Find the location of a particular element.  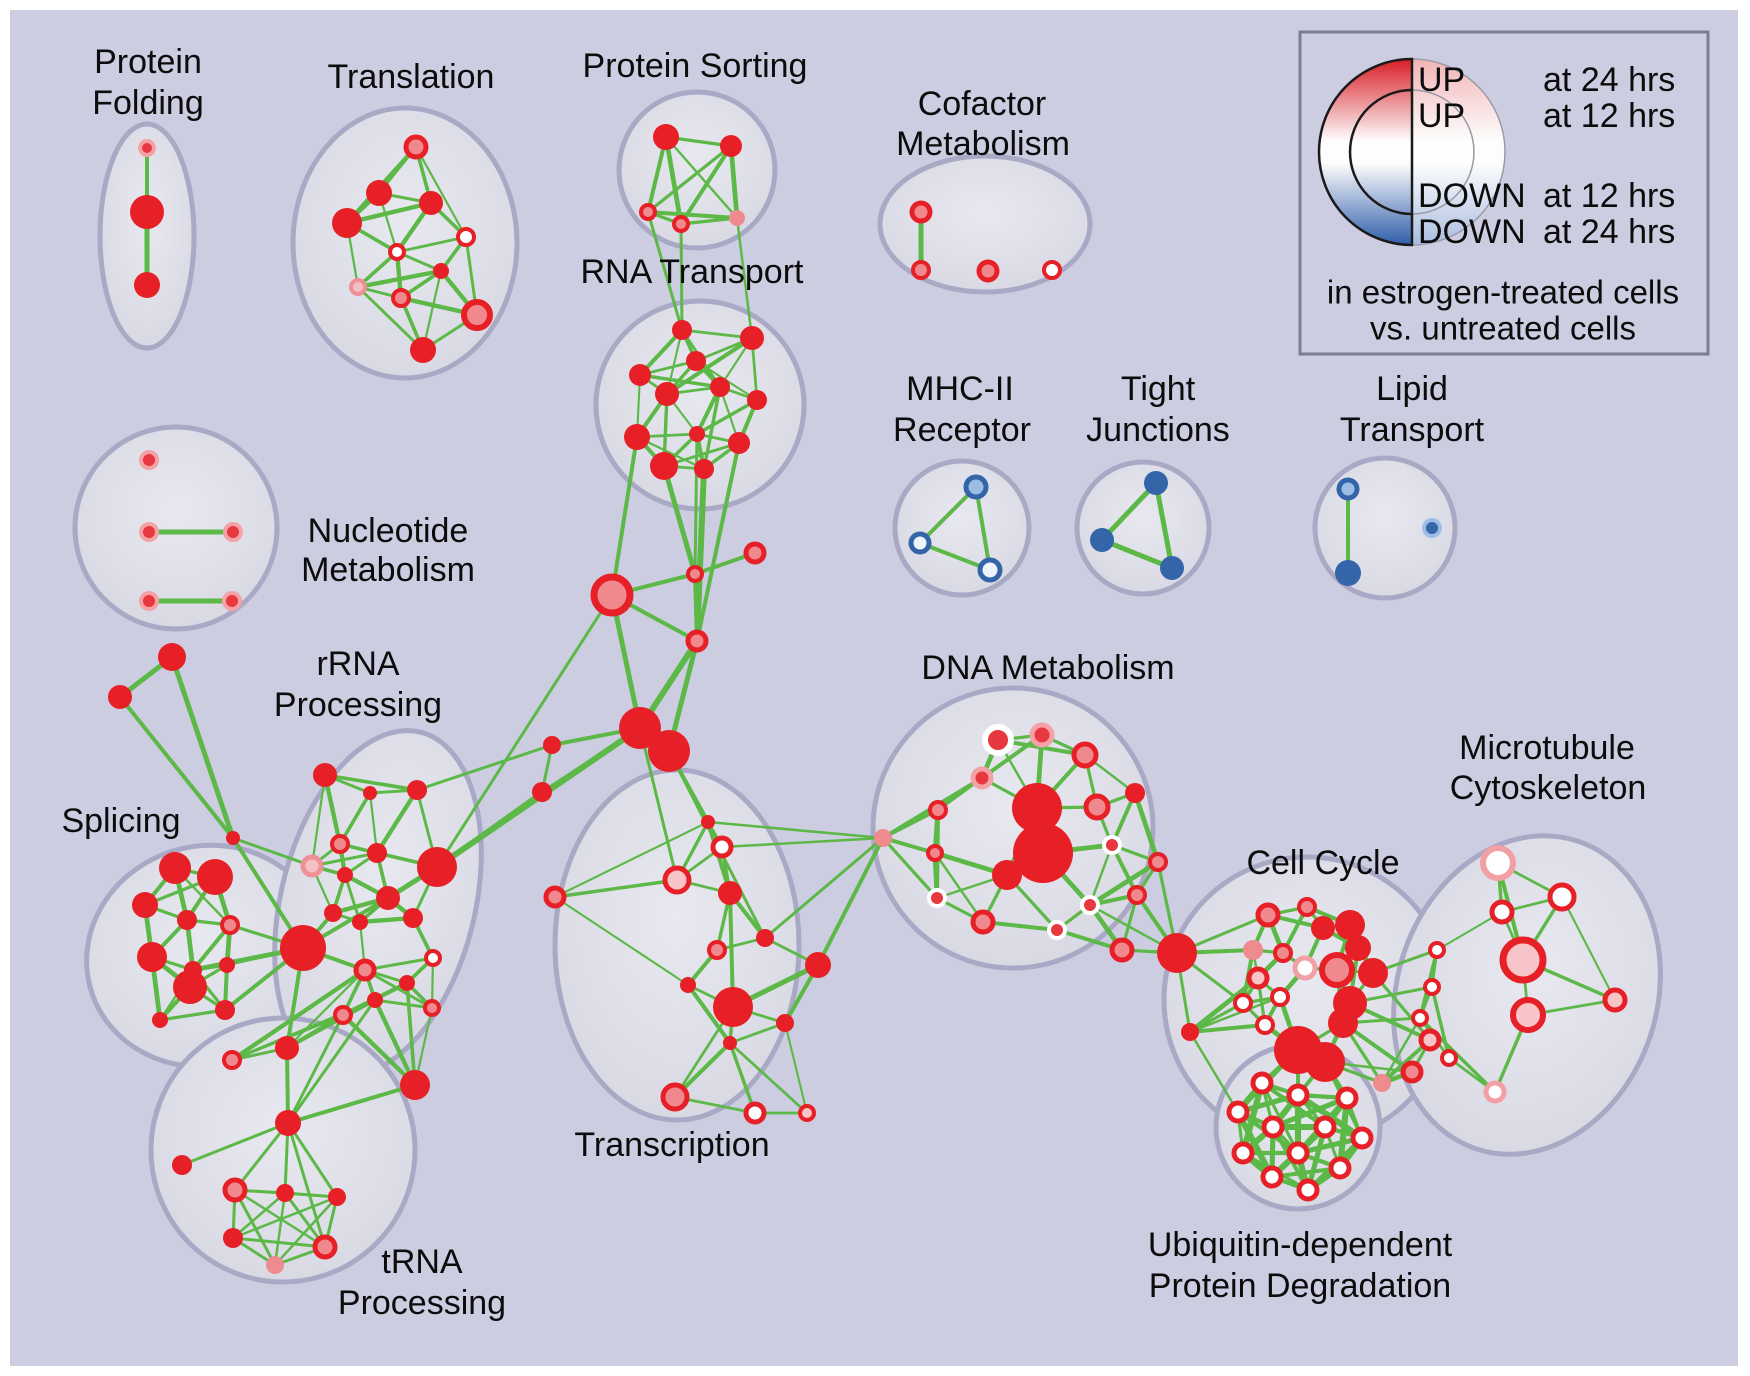

cluster-label-lipid-transport-line1: Transport is located at coordinates (1412, 430).